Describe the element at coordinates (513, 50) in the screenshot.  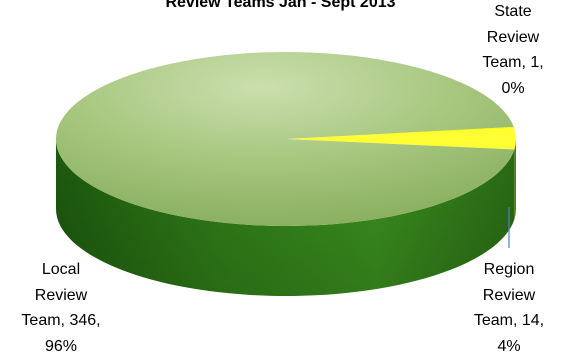
I see `slice-label-state-review-team: State Review Team, 1, 0%` at that location.